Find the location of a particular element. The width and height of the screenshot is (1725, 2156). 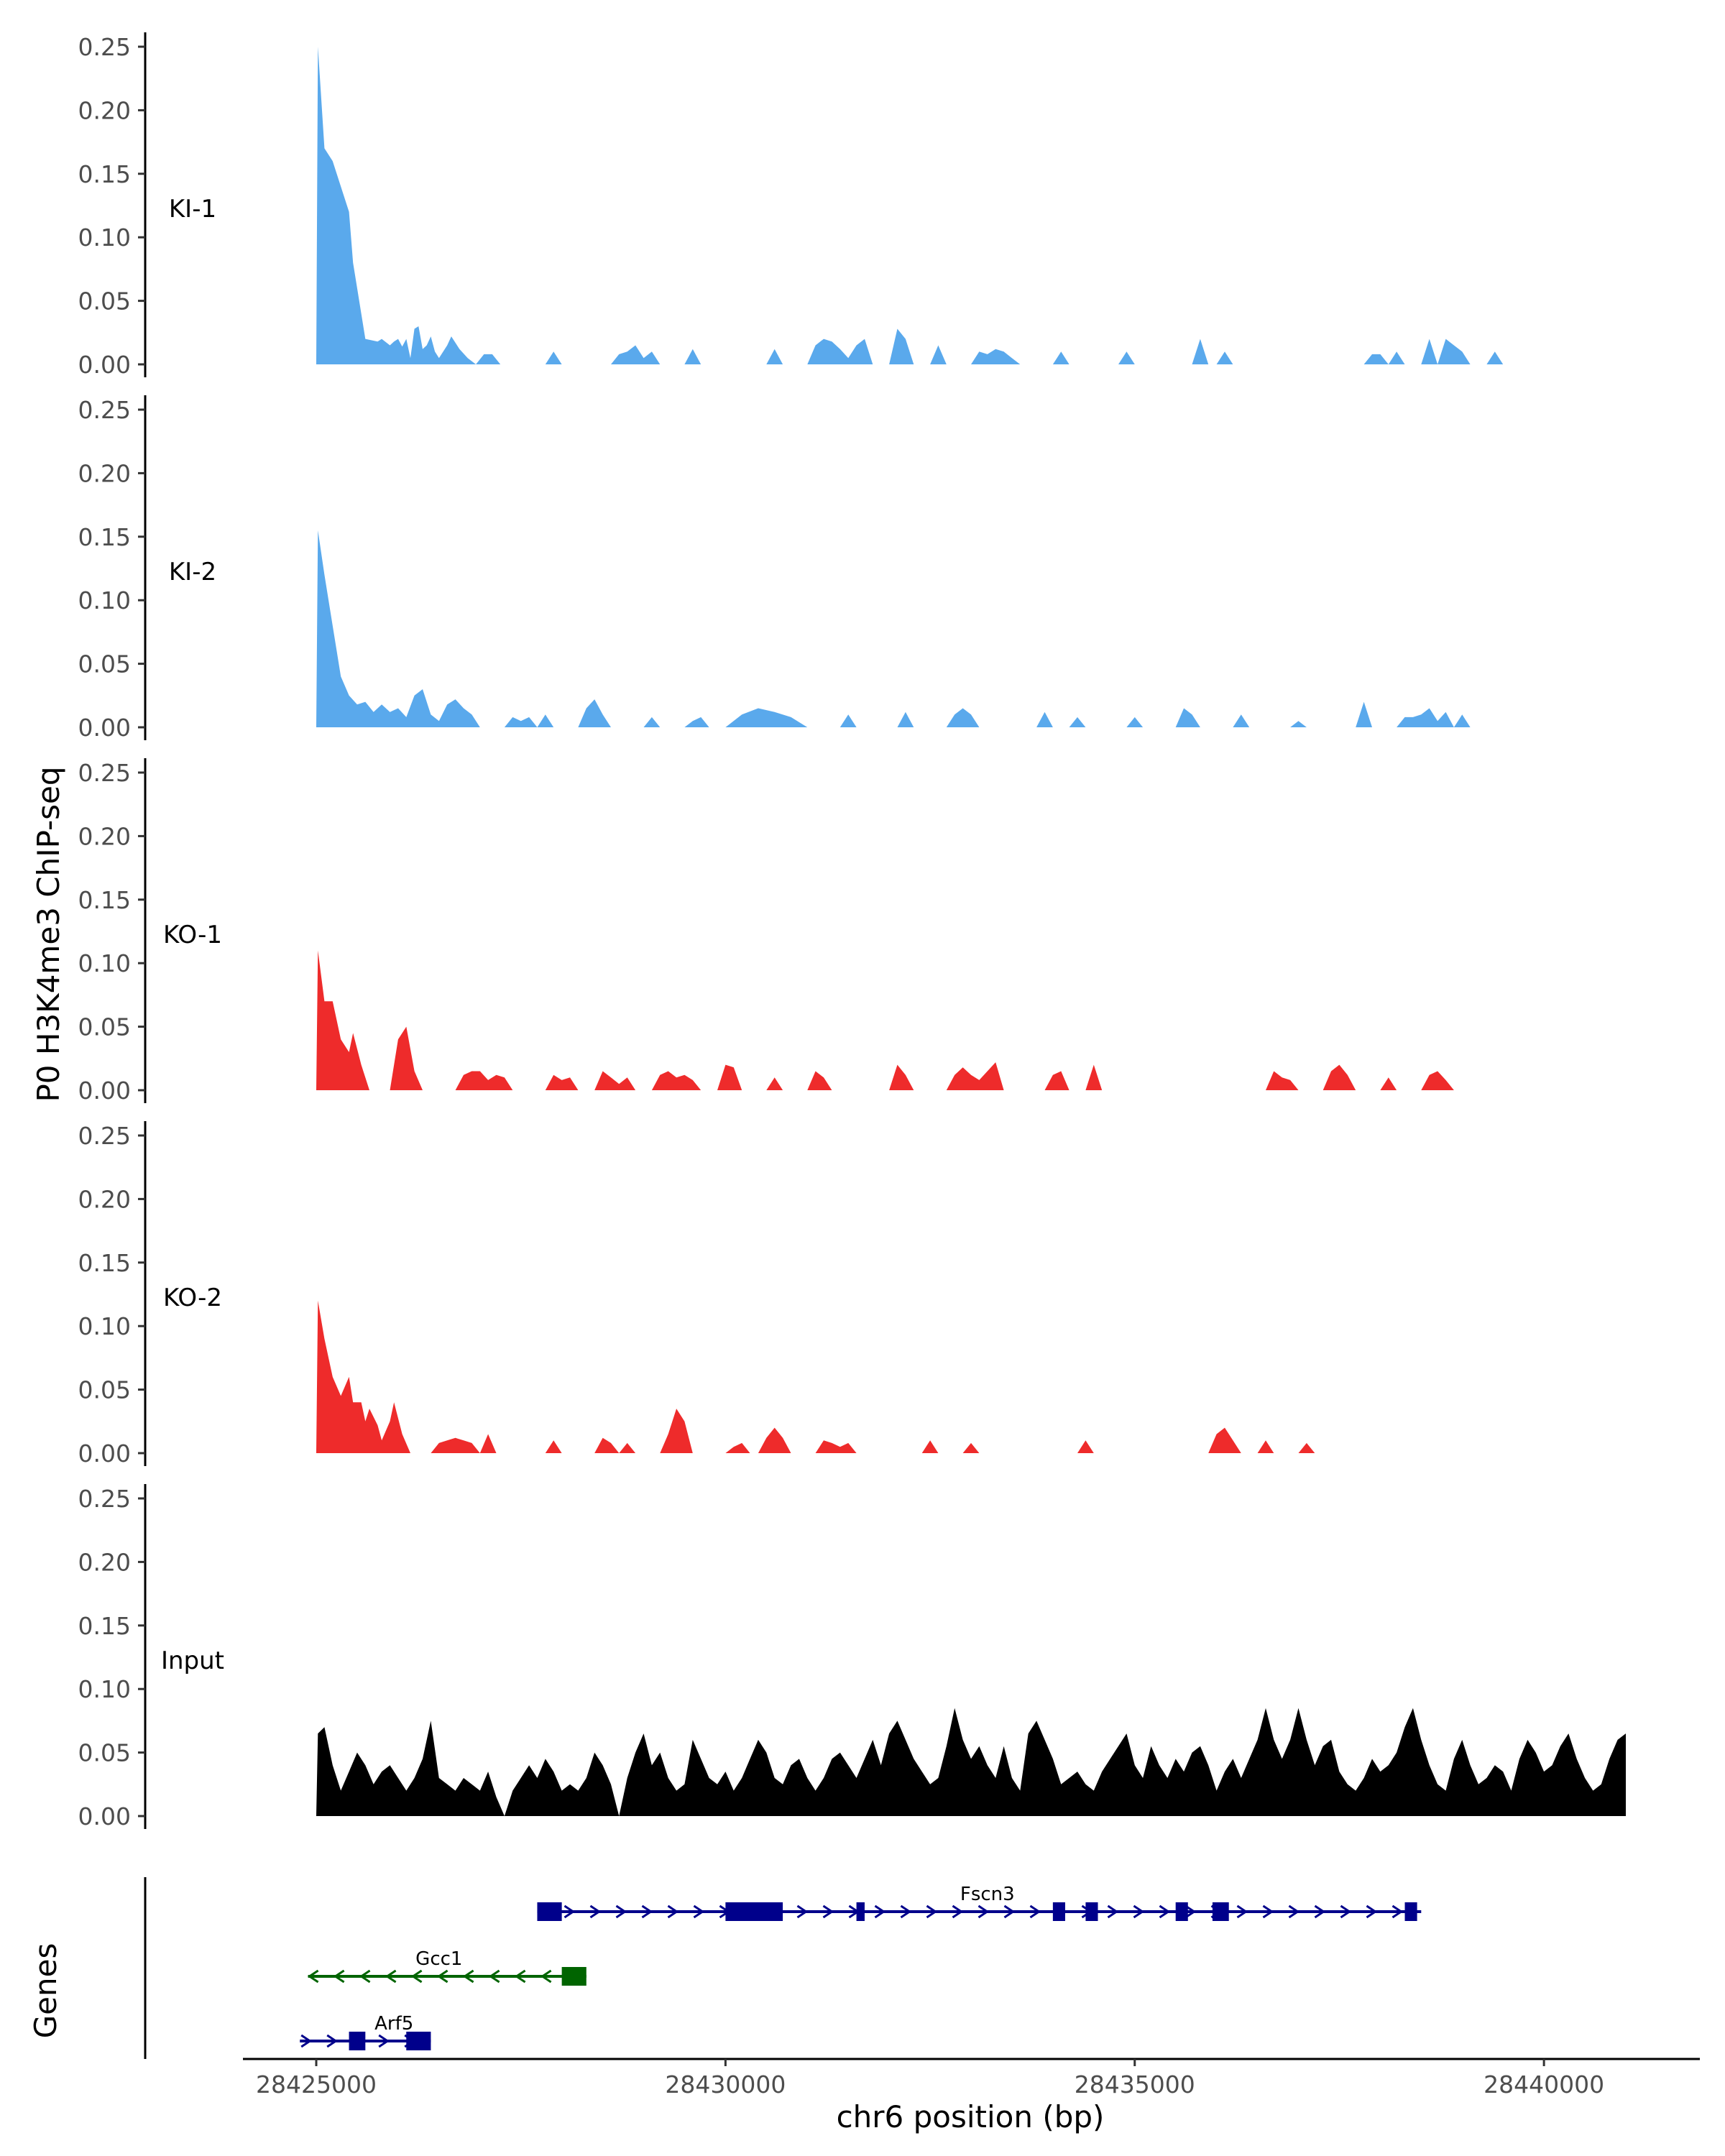

track-panel-ko-2: 0.00 0.05 0.10 0.15 0.20 0.25 KO-2 is located at coordinates (696, 1294).